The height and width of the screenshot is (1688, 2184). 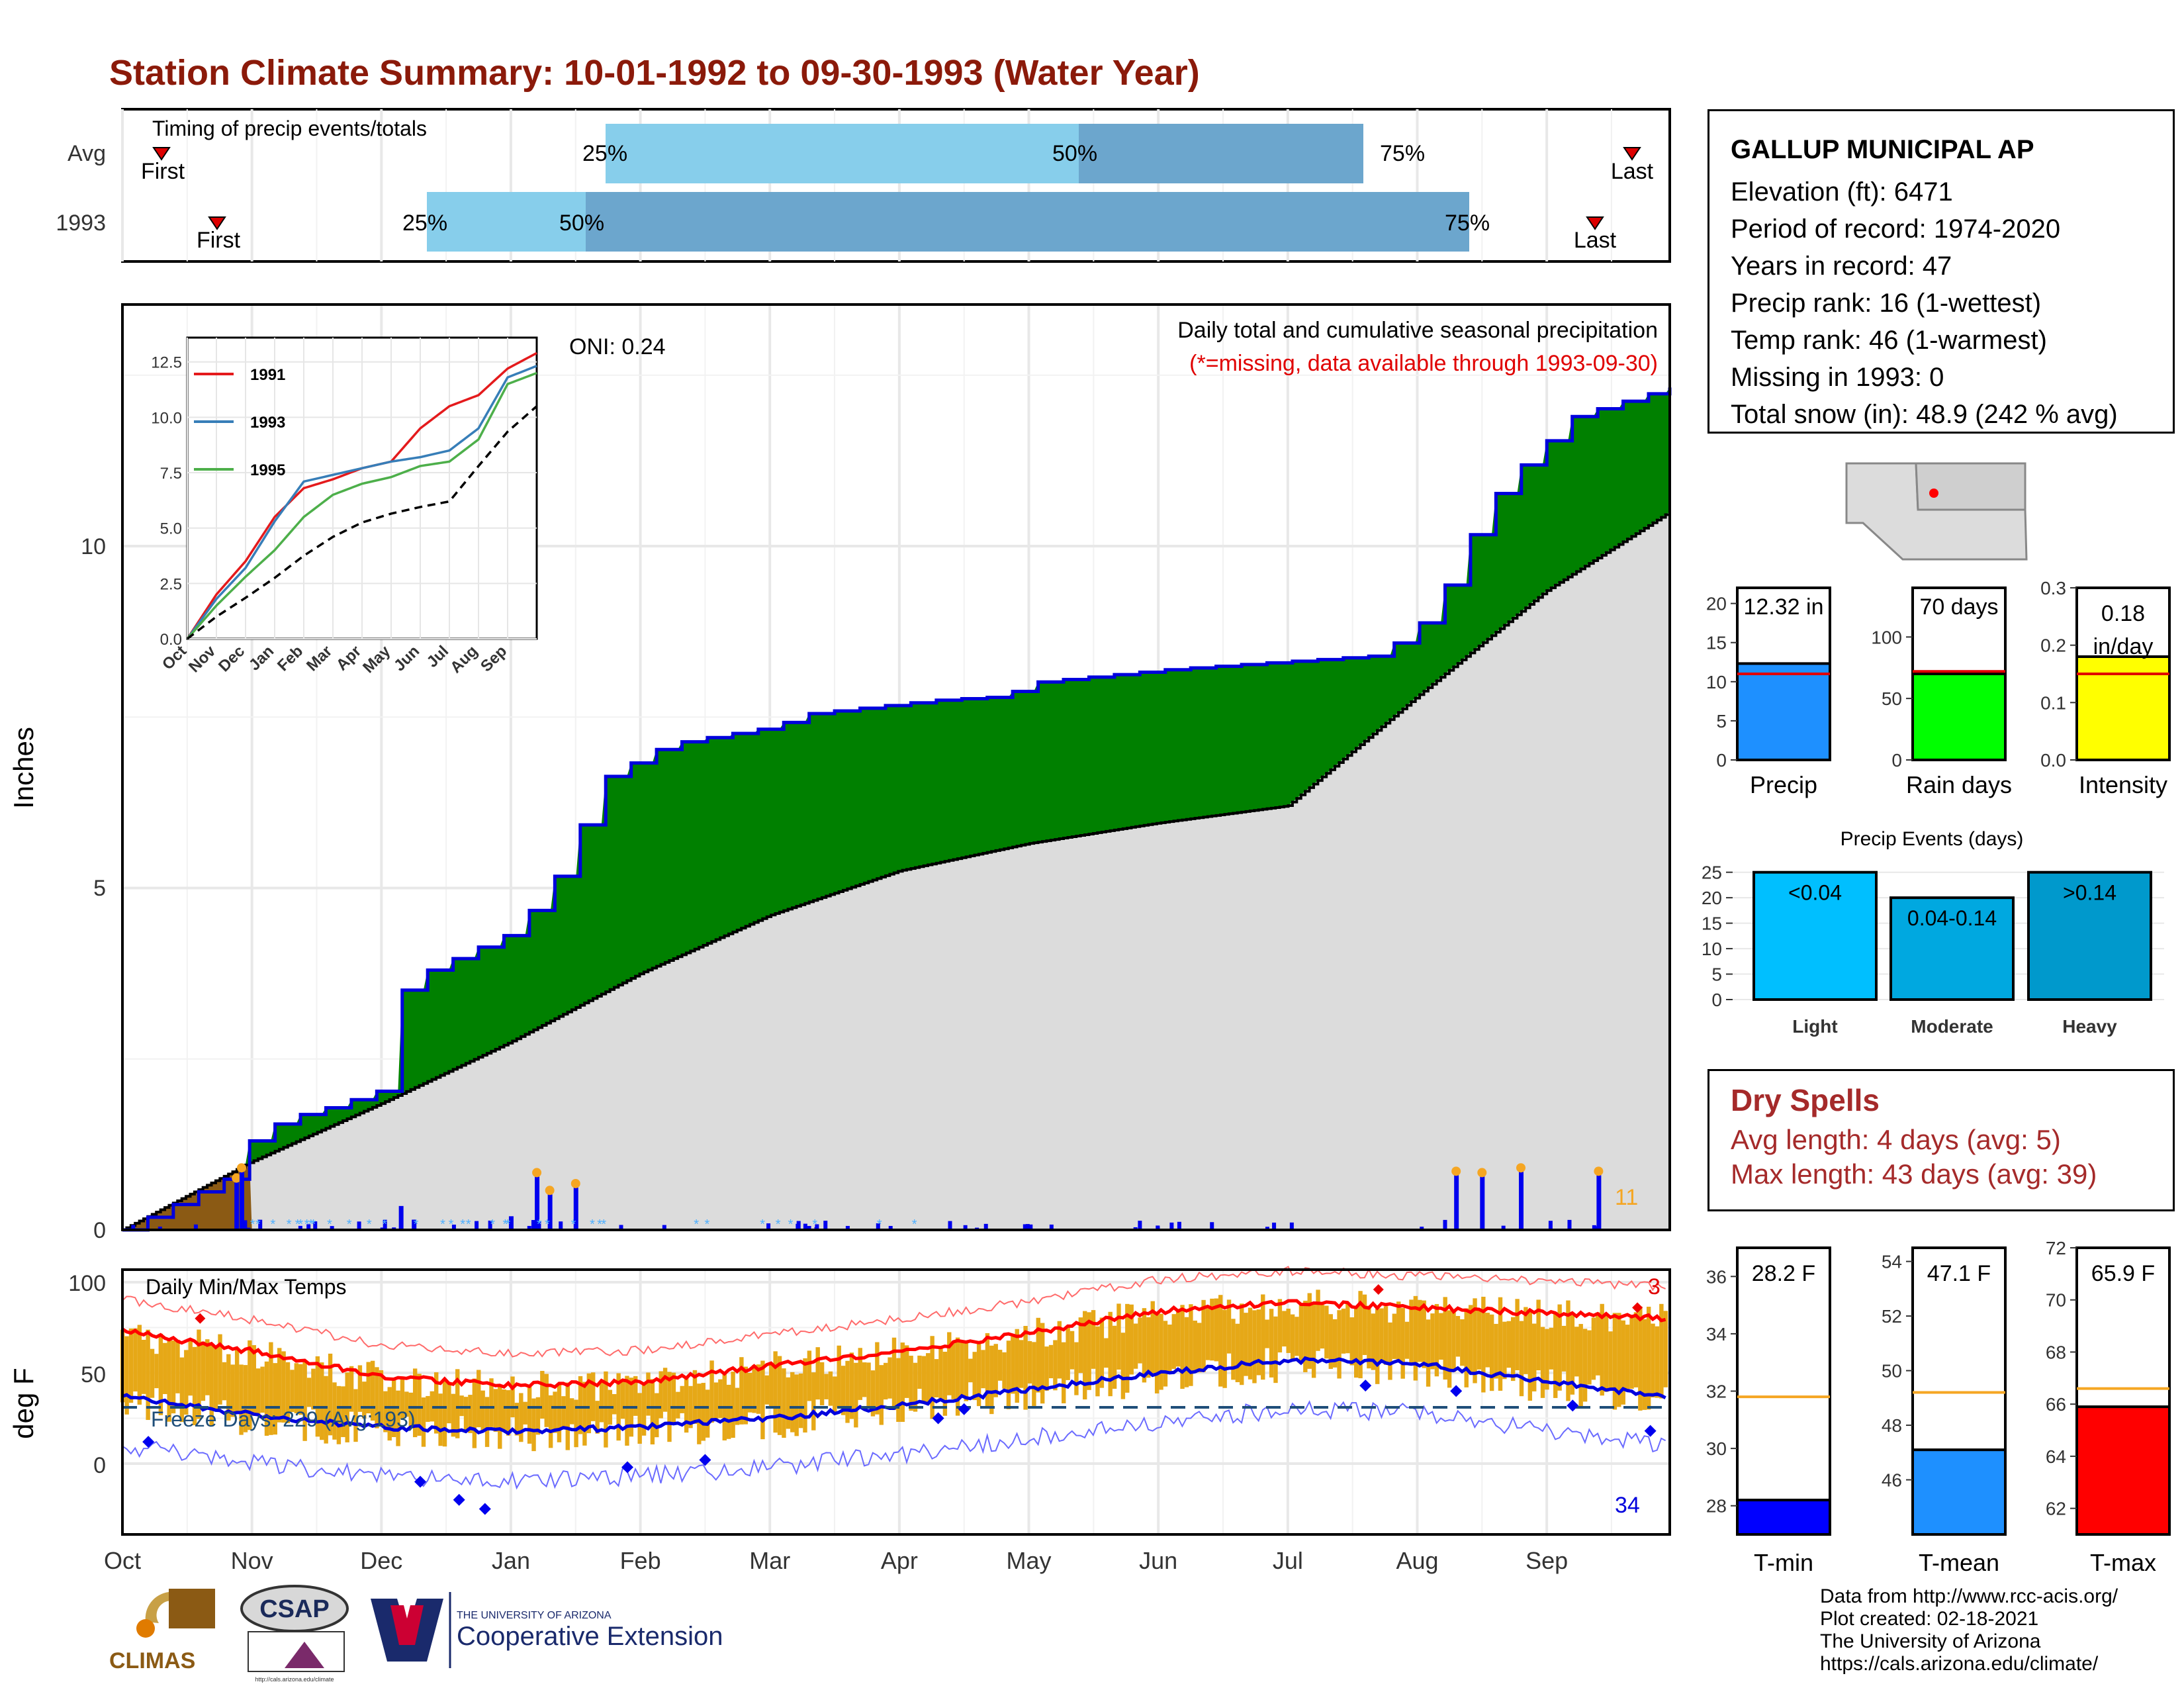 I want to click on temp-bar-tick: 64, so click(x=2056, y=1456).